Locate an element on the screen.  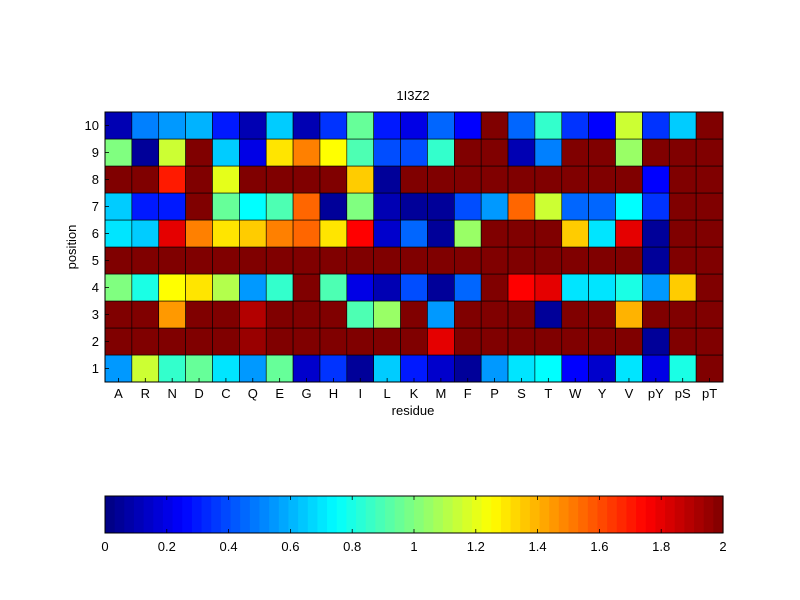
x-tick-label: H is located at coordinates (333, 393).